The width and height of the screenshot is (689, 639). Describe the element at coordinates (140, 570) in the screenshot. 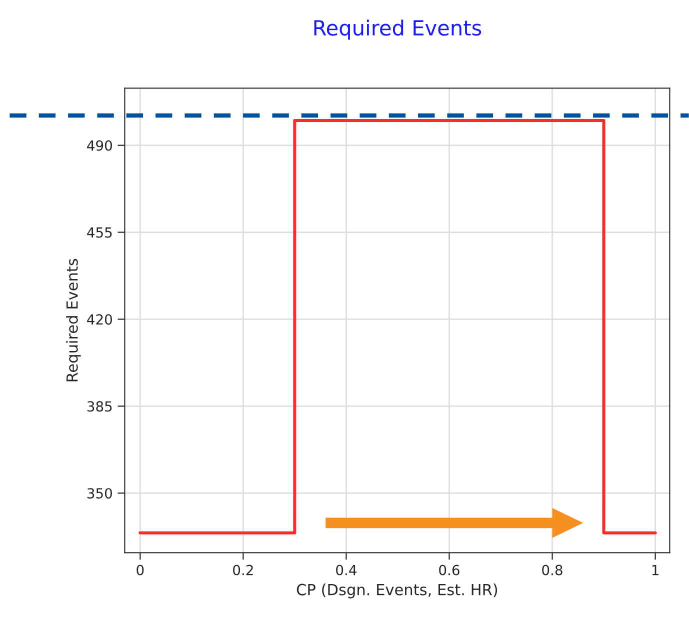

I see `x-tick-label: 0` at that location.